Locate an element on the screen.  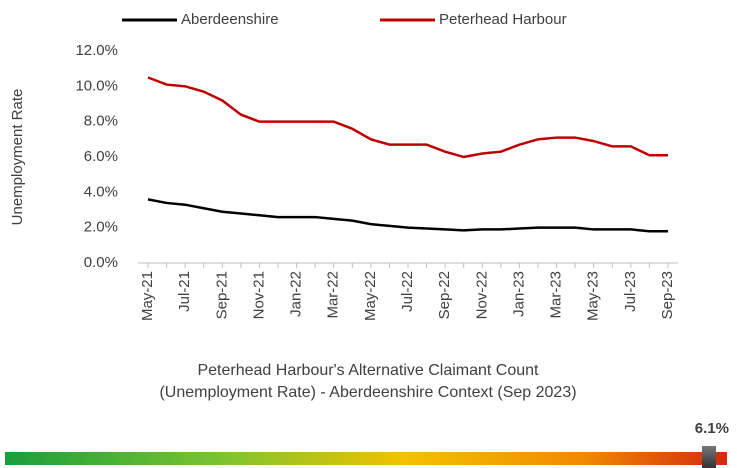
y-tick-label: 6.0% is located at coordinates (101, 156).